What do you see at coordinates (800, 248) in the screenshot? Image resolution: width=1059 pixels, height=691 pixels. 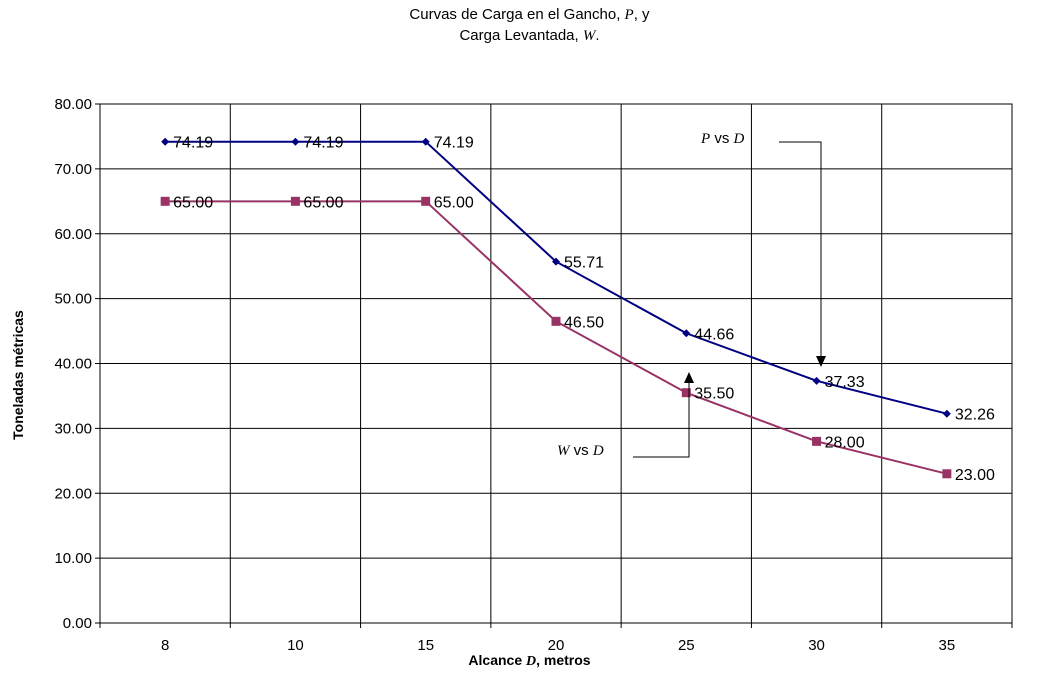 I see `annotation-arrow-p-line` at bounding box center [800, 248].